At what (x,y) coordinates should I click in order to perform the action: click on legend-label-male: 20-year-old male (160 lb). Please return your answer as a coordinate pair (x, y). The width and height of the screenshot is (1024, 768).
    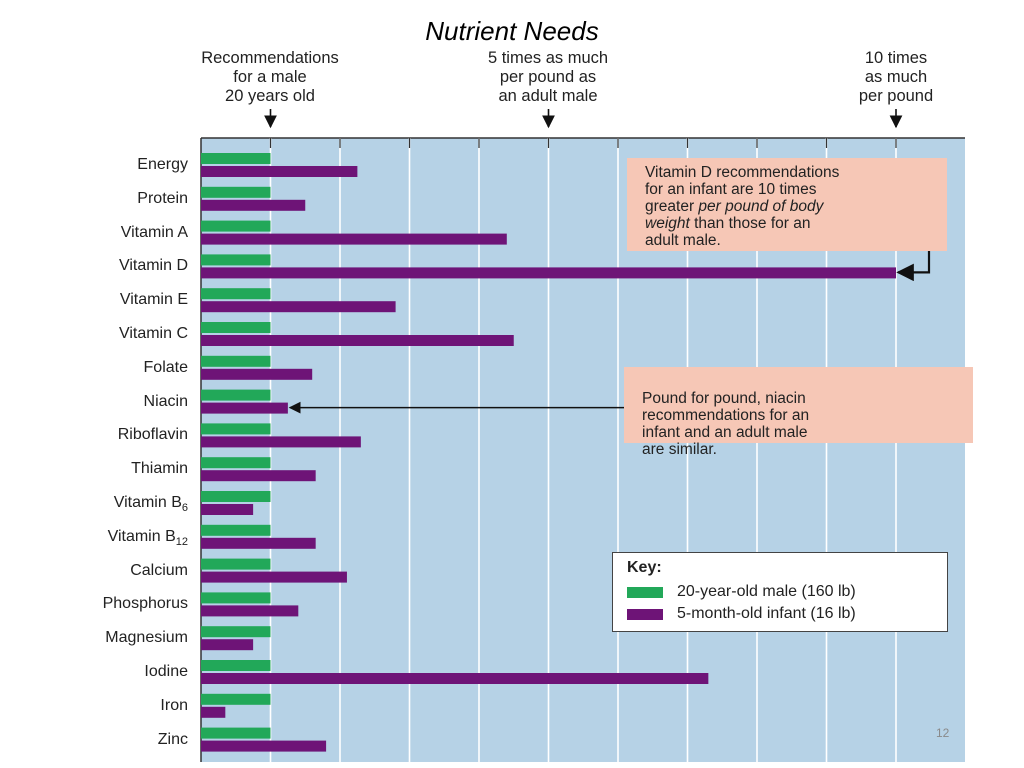
    Looking at the image, I should click on (766, 591).